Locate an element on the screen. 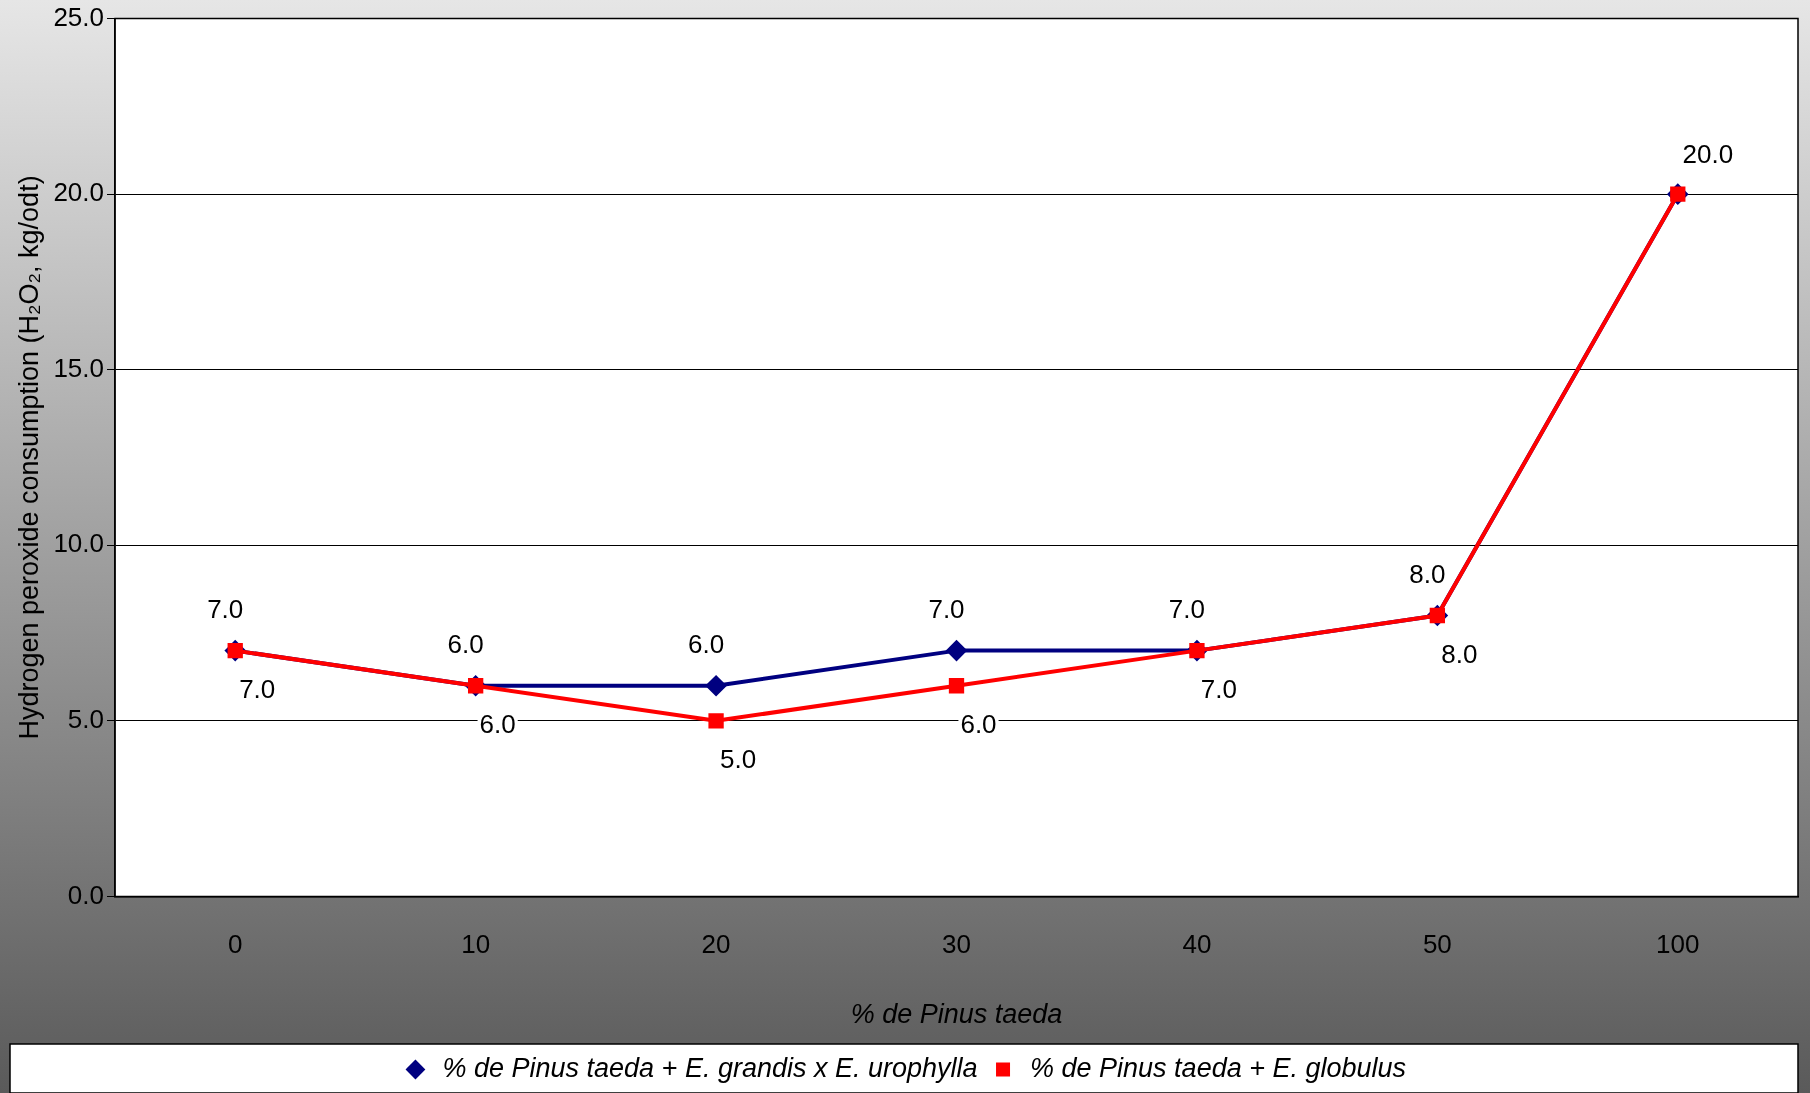 This screenshot has width=1810, height=1093. x-tick-label: 30 is located at coordinates (956, 944).